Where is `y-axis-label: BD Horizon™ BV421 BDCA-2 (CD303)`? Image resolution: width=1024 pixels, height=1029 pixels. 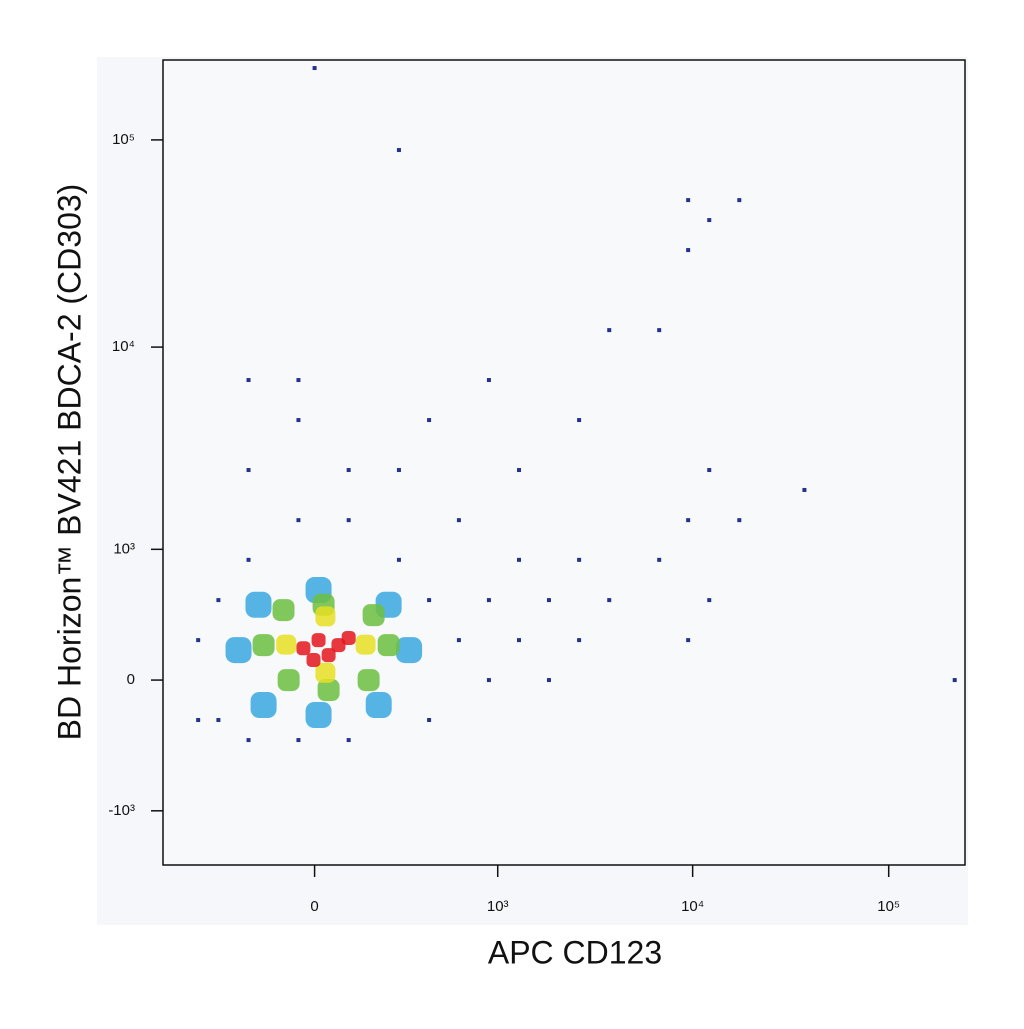
y-axis-label: BD Horizon™ BV421 BDCA-2 (CD303) is located at coordinates (69, 462).